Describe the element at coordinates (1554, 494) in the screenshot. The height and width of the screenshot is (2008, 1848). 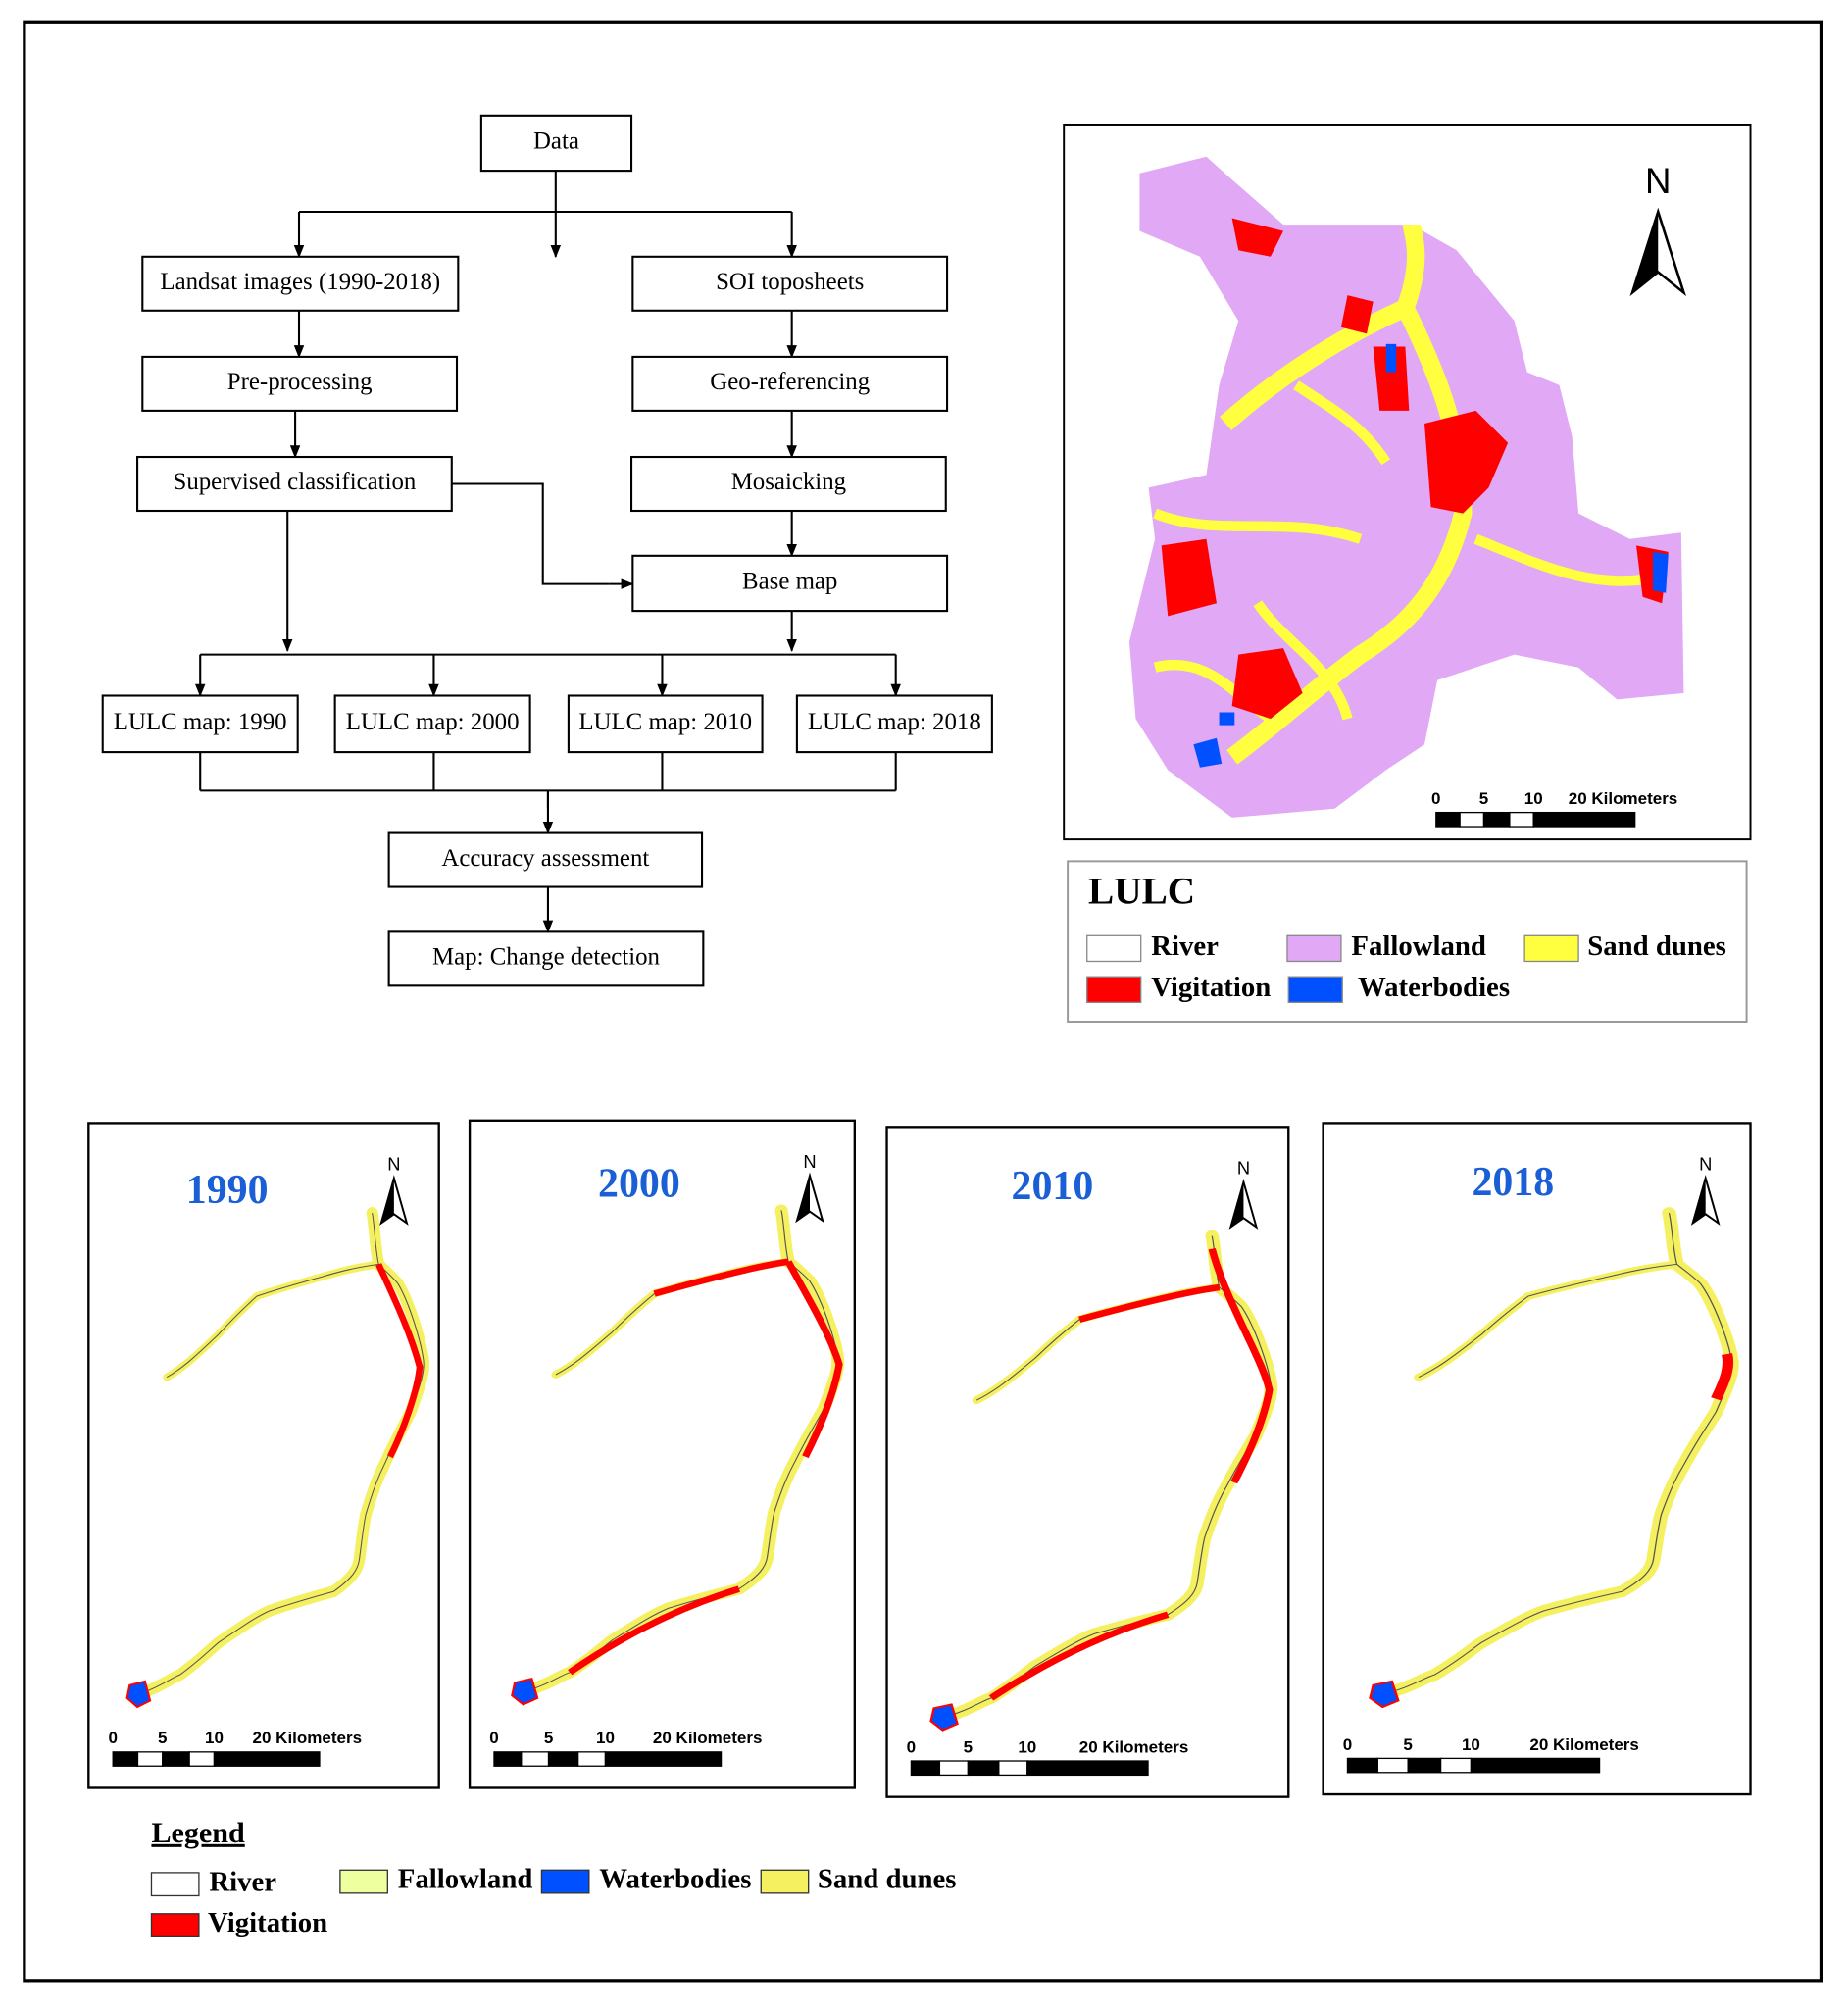
I see `main-map-labels: N 0 5 10 20 Kilometers` at that location.